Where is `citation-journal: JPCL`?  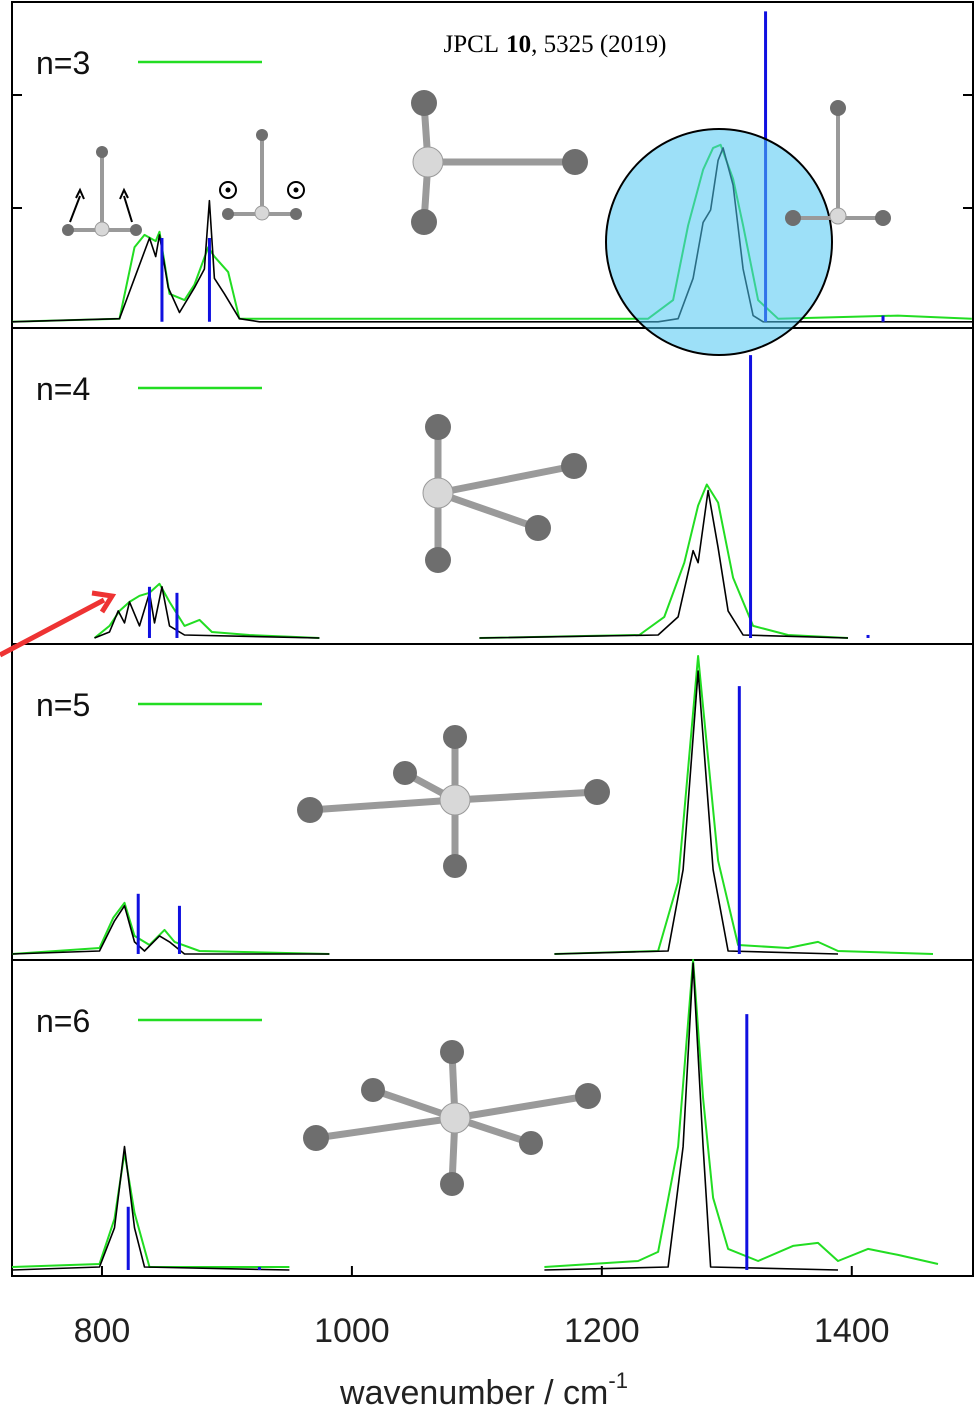 citation-journal: JPCL is located at coordinates (472, 44).